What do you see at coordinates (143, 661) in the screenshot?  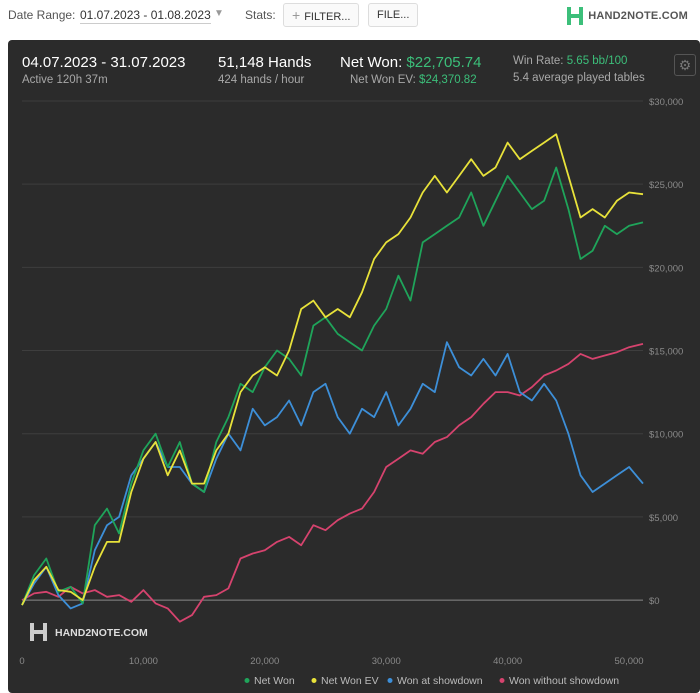 I see `x-tick-label: 10,000` at bounding box center [143, 661].